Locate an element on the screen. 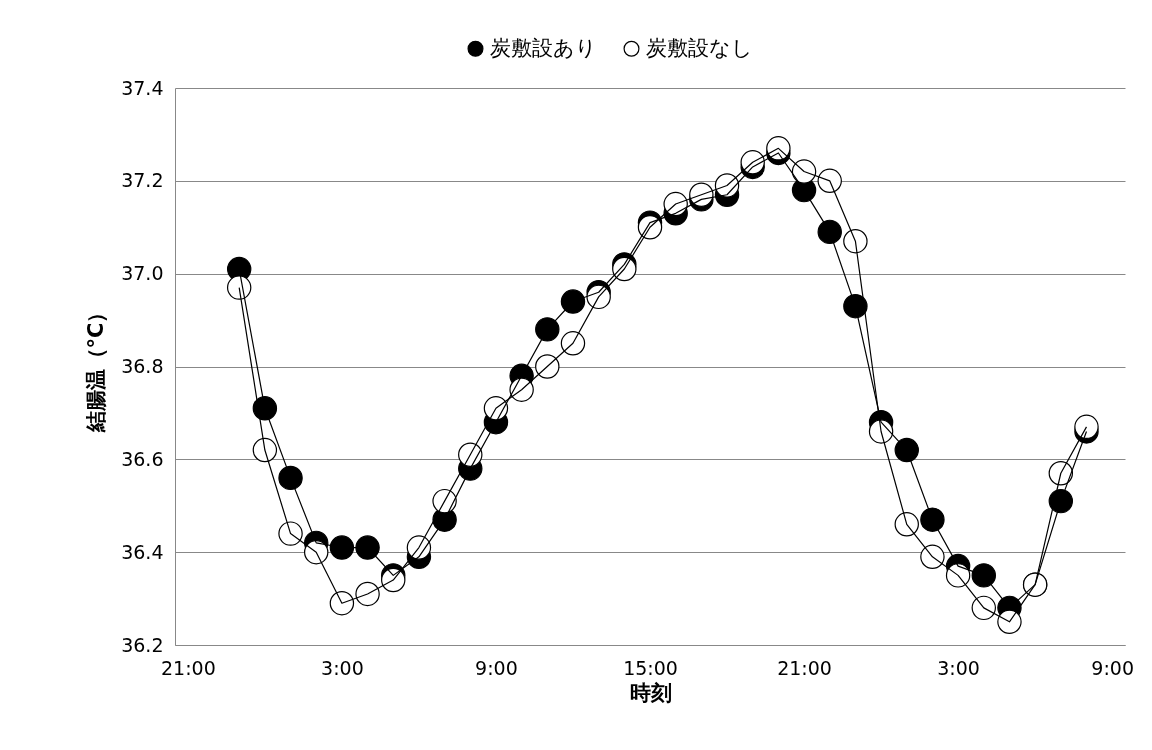 The height and width of the screenshot is (750, 1152). x-axis-title: 時刻 is located at coordinates (650, 692).